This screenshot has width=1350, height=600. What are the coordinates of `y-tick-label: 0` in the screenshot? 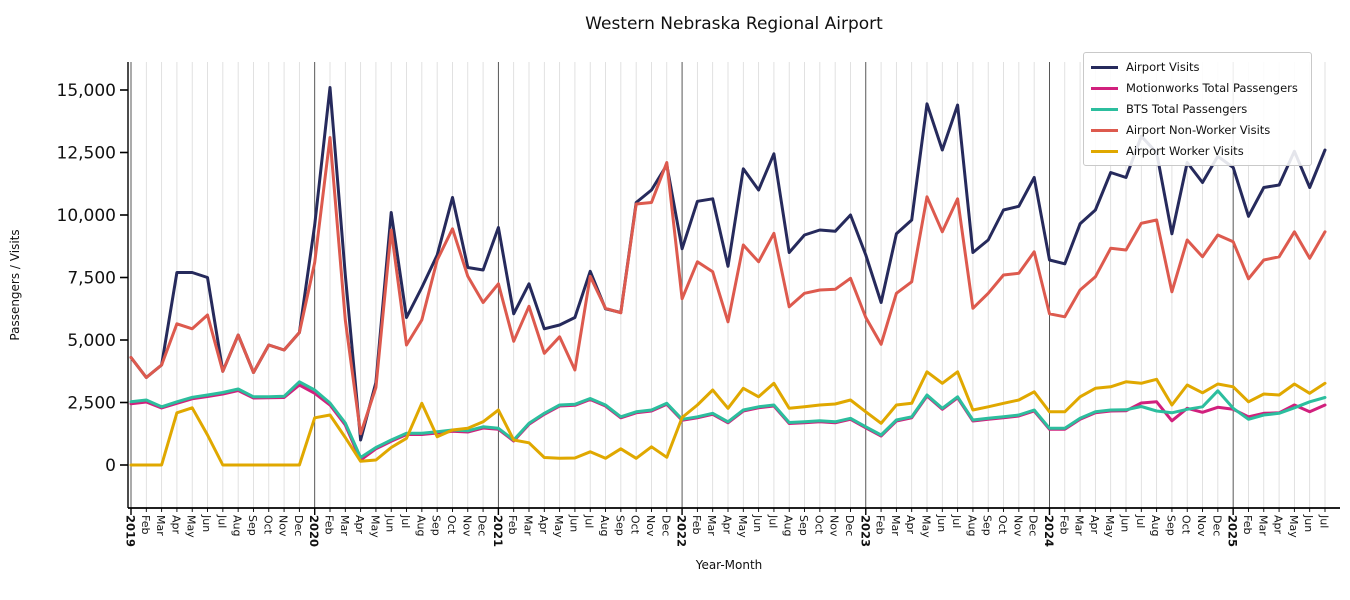 It's located at (110, 466).